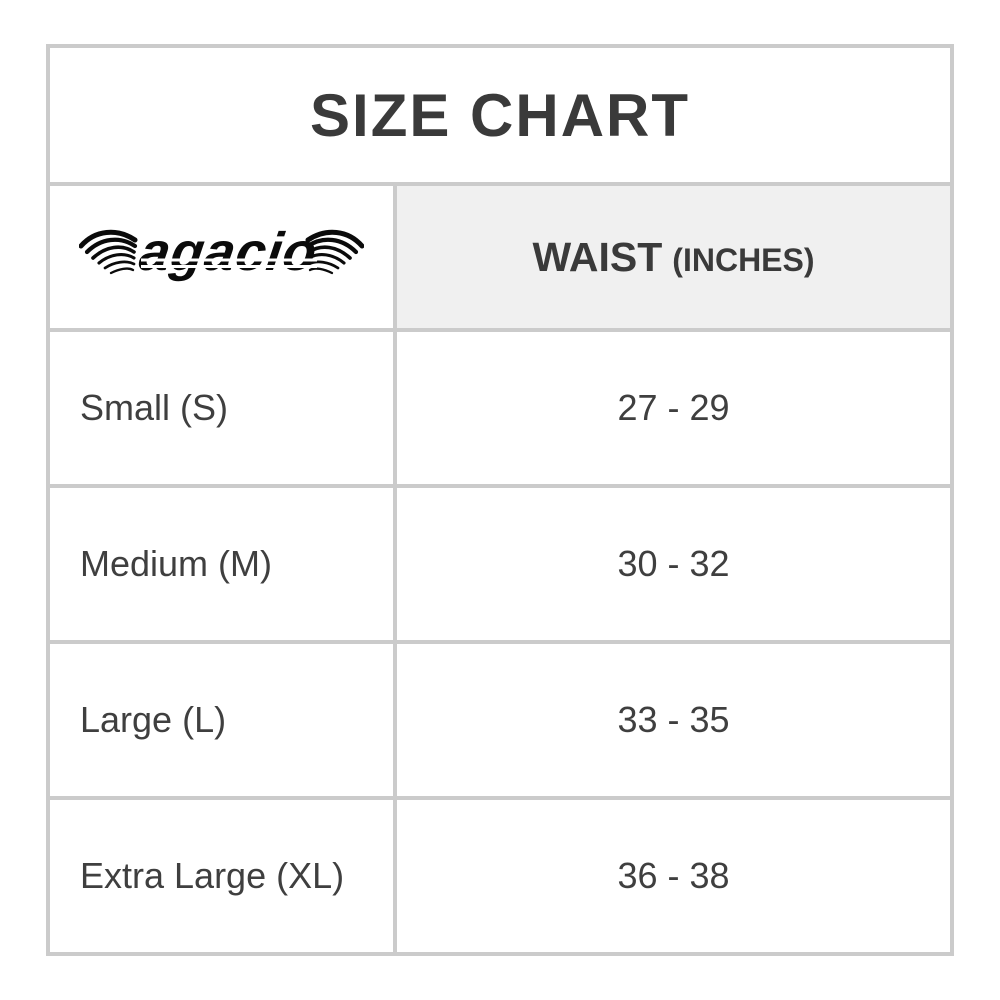 Image resolution: width=1000 pixels, height=1000 pixels. Describe the element at coordinates (154, 407) in the screenshot. I see `size-label: Small (S)` at that location.